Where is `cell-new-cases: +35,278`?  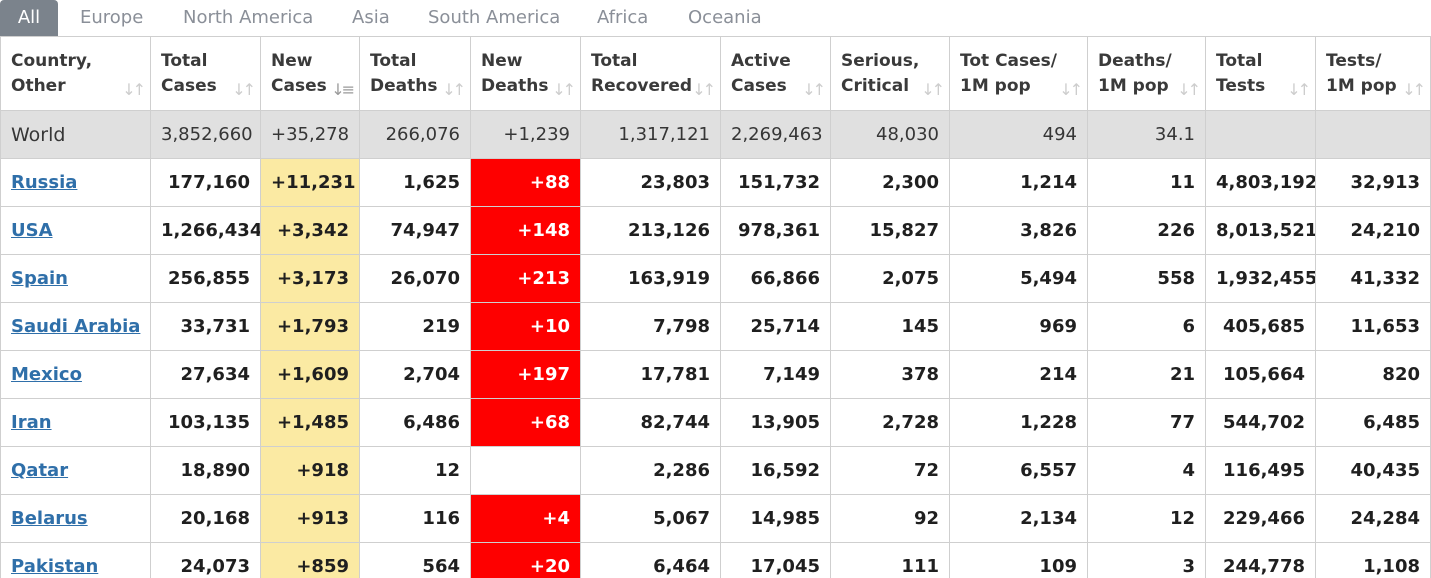 cell-new-cases: +35,278 is located at coordinates (310, 134).